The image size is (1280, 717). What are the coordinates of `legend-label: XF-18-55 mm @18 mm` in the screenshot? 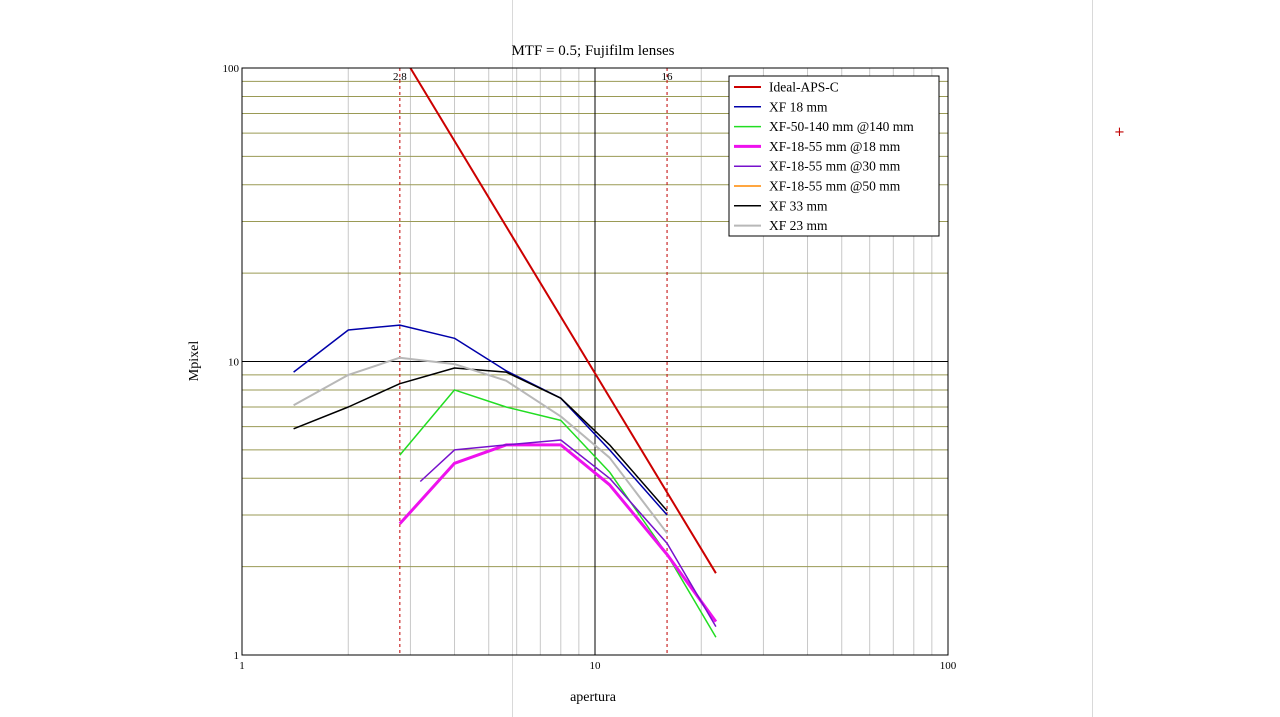 It's located at (835, 146).